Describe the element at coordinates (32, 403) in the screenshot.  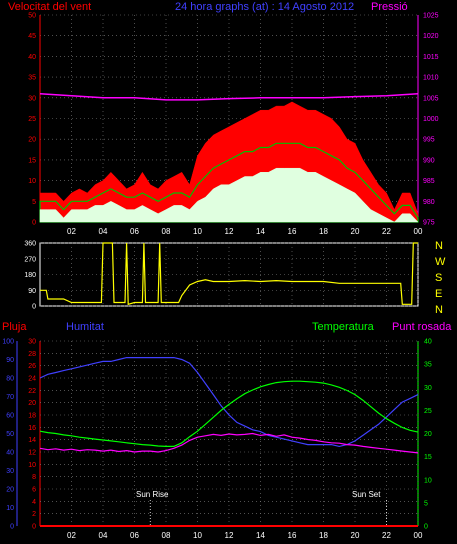
I see `rain-tick-label: 20` at that location.